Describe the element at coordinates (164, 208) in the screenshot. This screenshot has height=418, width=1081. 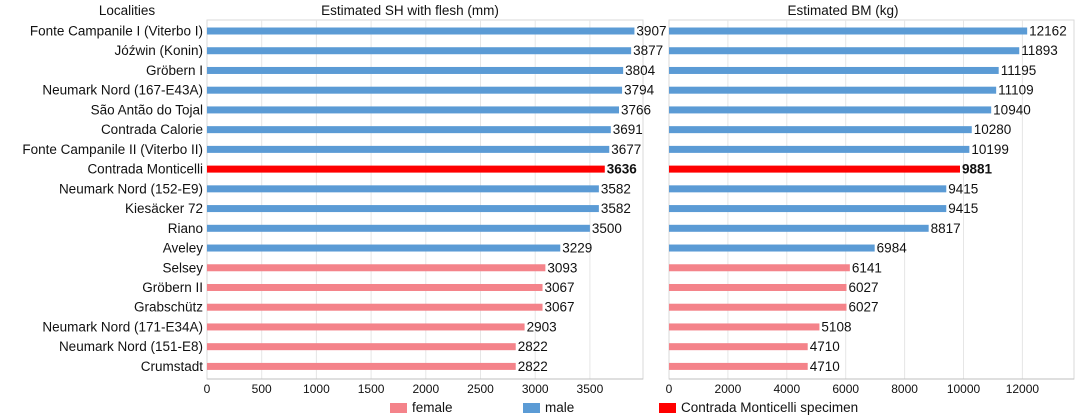
I see `category-label: Kiesäcker 72` at that location.